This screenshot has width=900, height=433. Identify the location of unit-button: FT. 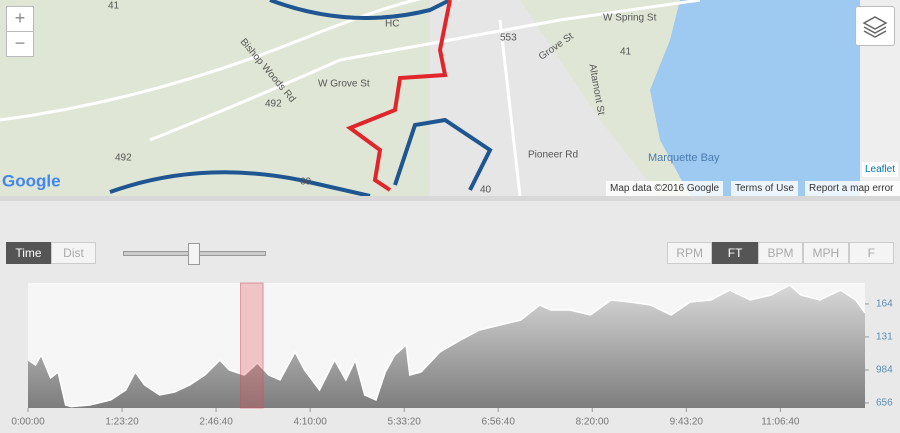
(735, 253).